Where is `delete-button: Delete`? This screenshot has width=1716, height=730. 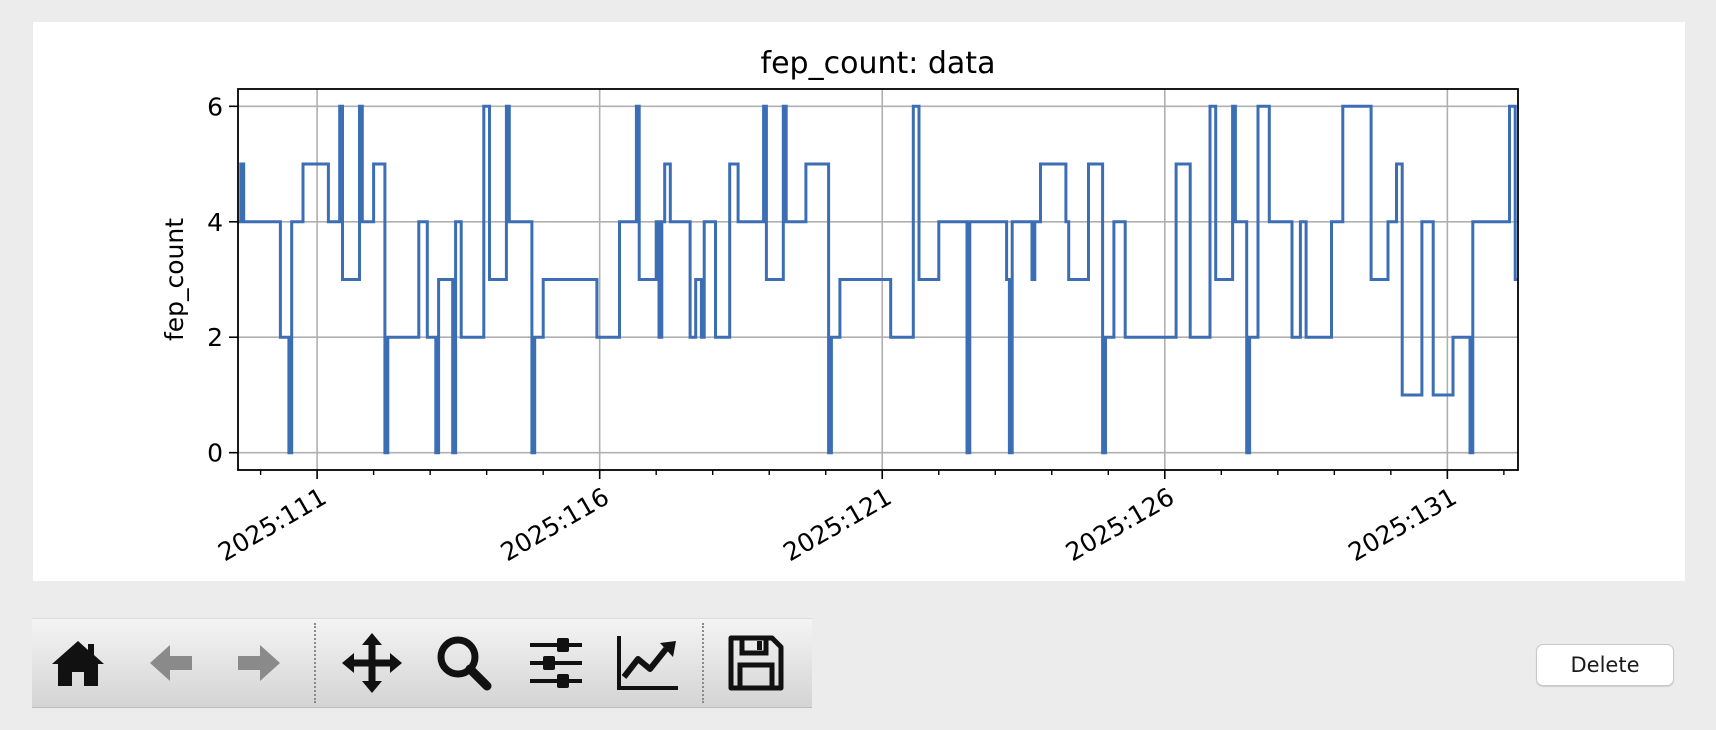
delete-button: Delete is located at coordinates (1605, 665).